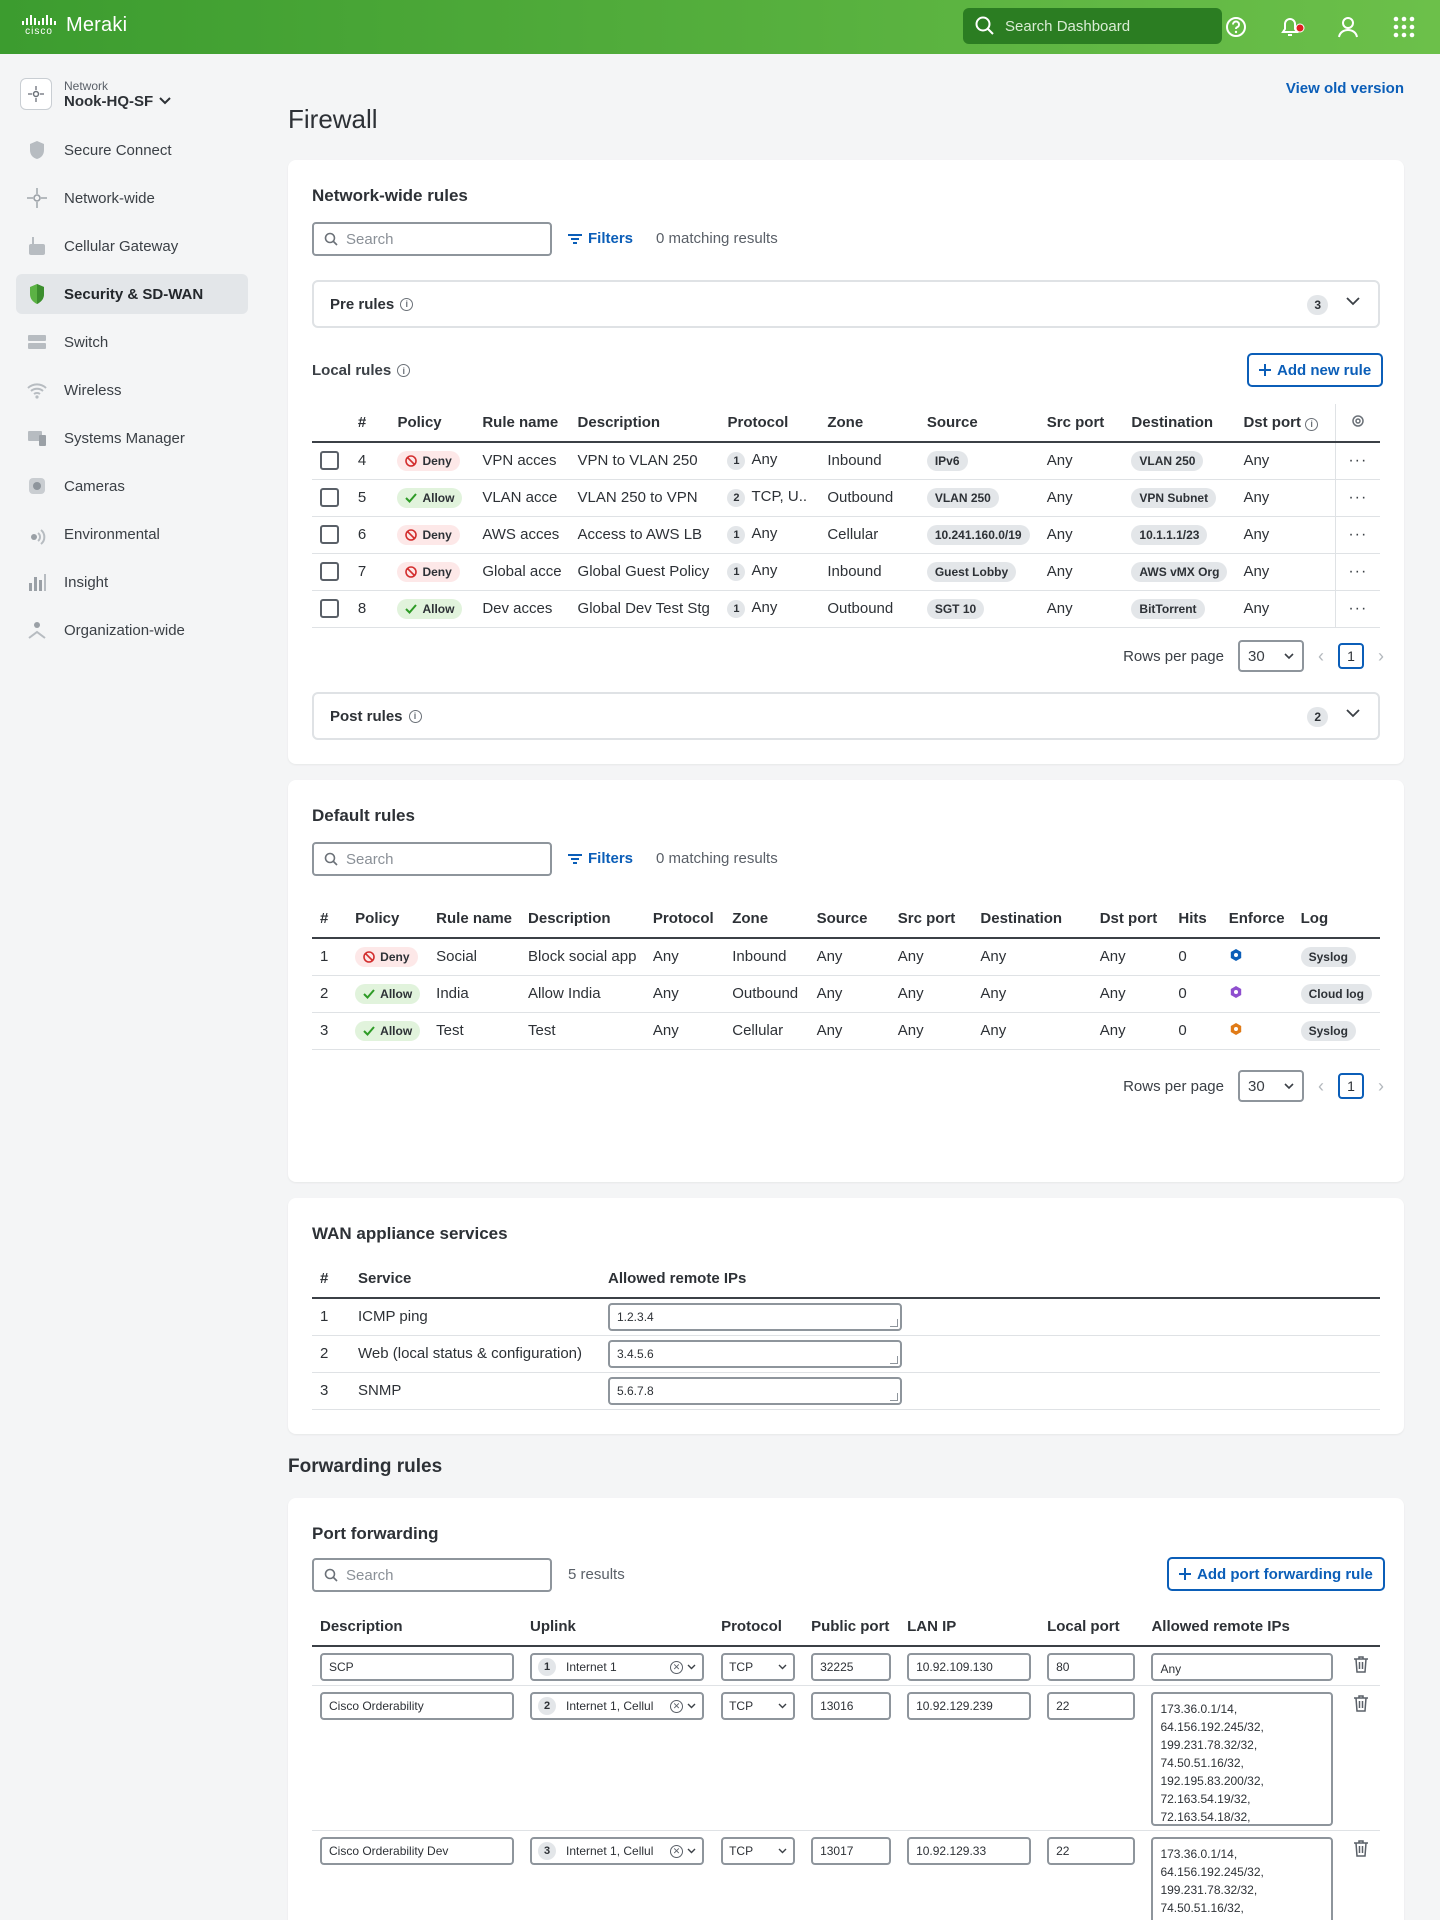 Image resolution: width=1440 pixels, height=1920 pixels. What do you see at coordinates (132, 150) in the screenshot?
I see `sidebar-item-secure-connect: Secure Connect` at bounding box center [132, 150].